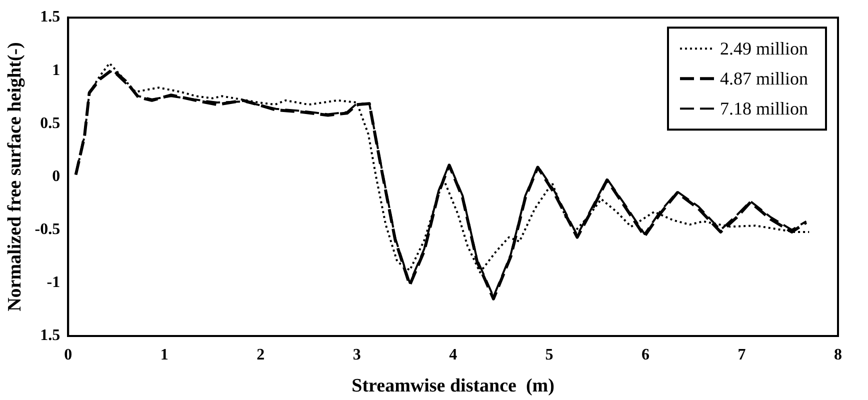 The height and width of the screenshot is (400, 868). What do you see at coordinates (15, 177) in the screenshot?
I see `y-axis-title: Normalized free surface height(-)` at bounding box center [15, 177].